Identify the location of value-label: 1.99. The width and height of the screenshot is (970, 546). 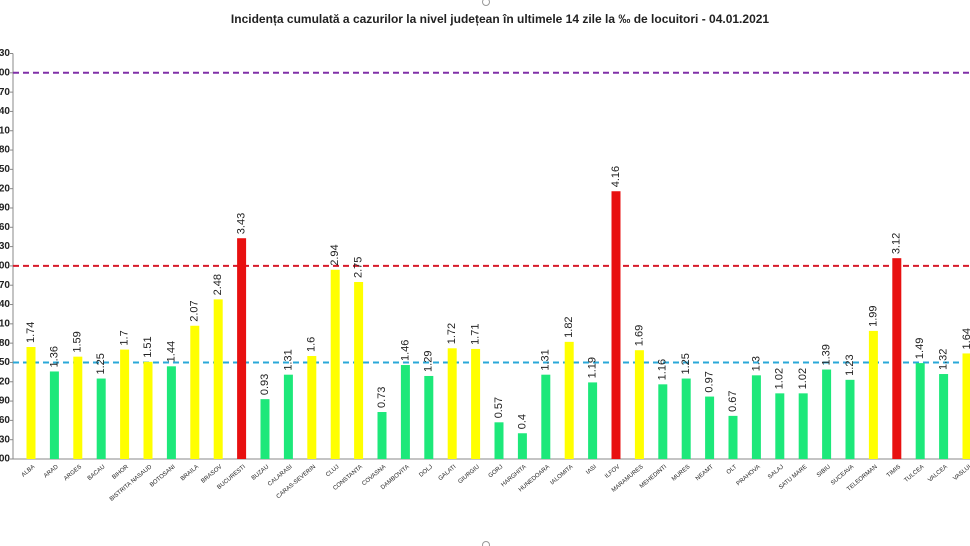
(873, 315).